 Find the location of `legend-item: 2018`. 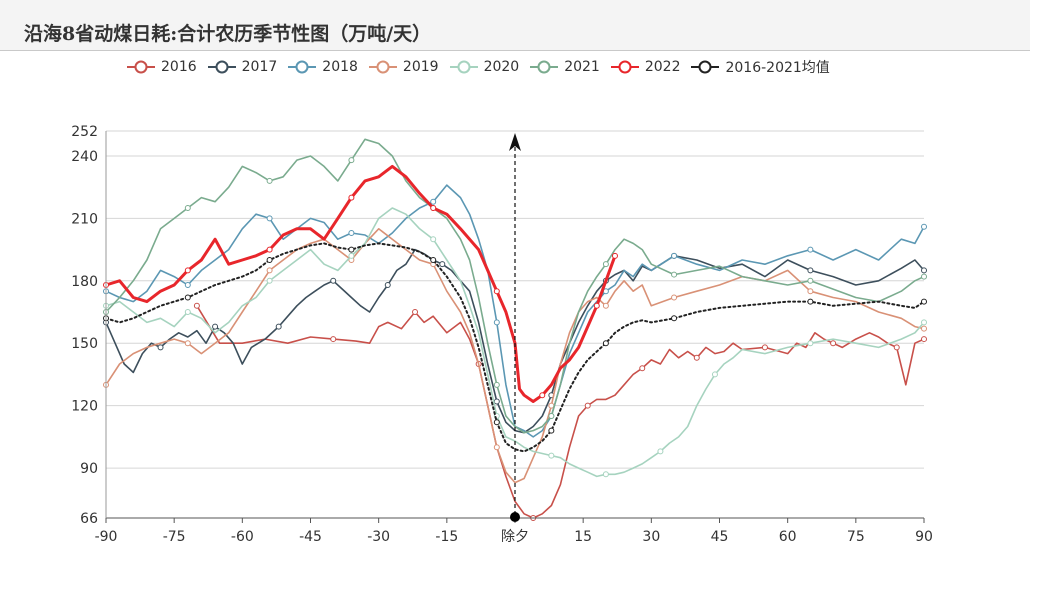

legend-item: 2018 is located at coordinates (322, 67).